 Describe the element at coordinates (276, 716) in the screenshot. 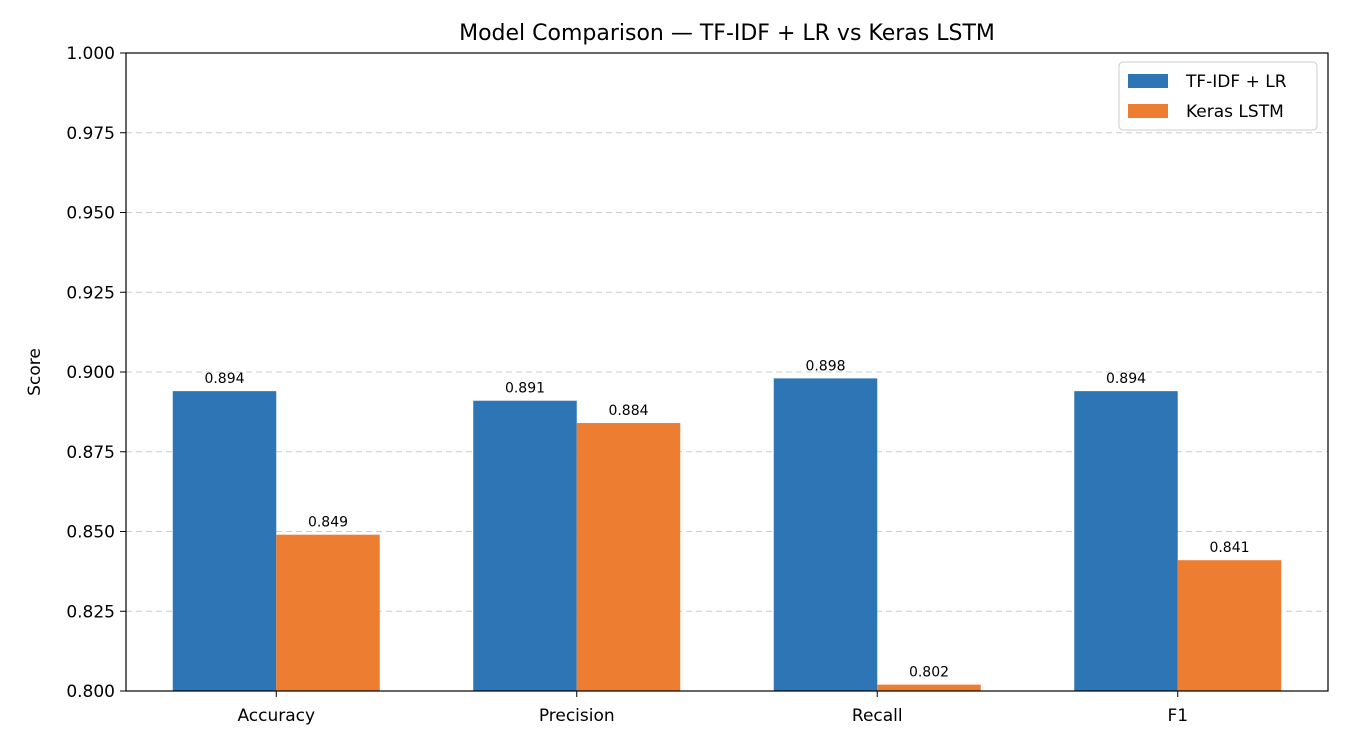

I see `x-tick-label: Accuracy` at that location.